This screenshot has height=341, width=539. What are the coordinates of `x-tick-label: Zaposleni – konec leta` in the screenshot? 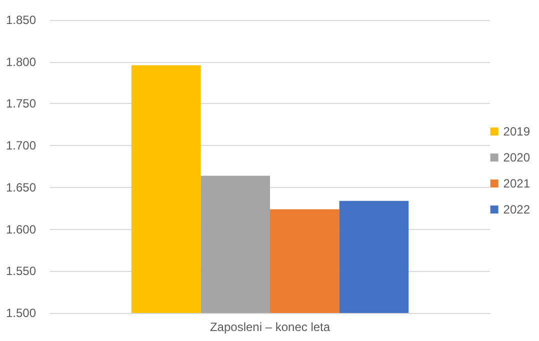 It's located at (270, 327).